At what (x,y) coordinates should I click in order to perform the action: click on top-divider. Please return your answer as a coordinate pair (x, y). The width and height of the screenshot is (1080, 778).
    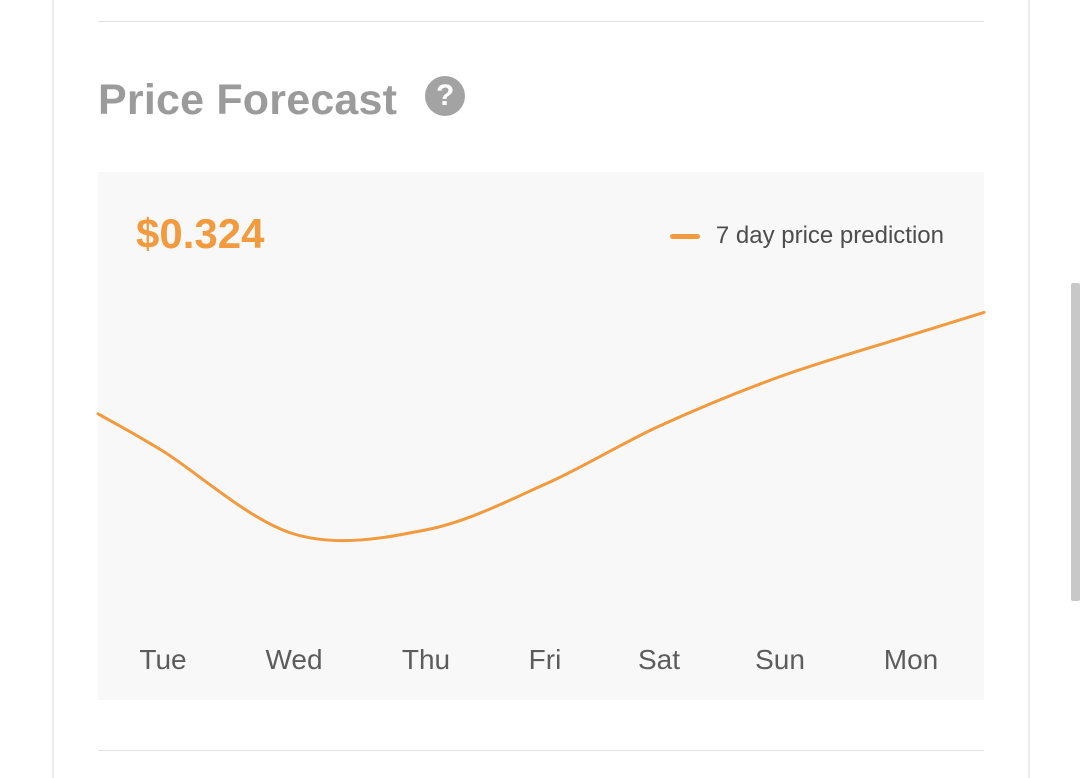
    Looking at the image, I should click on (541, 21).